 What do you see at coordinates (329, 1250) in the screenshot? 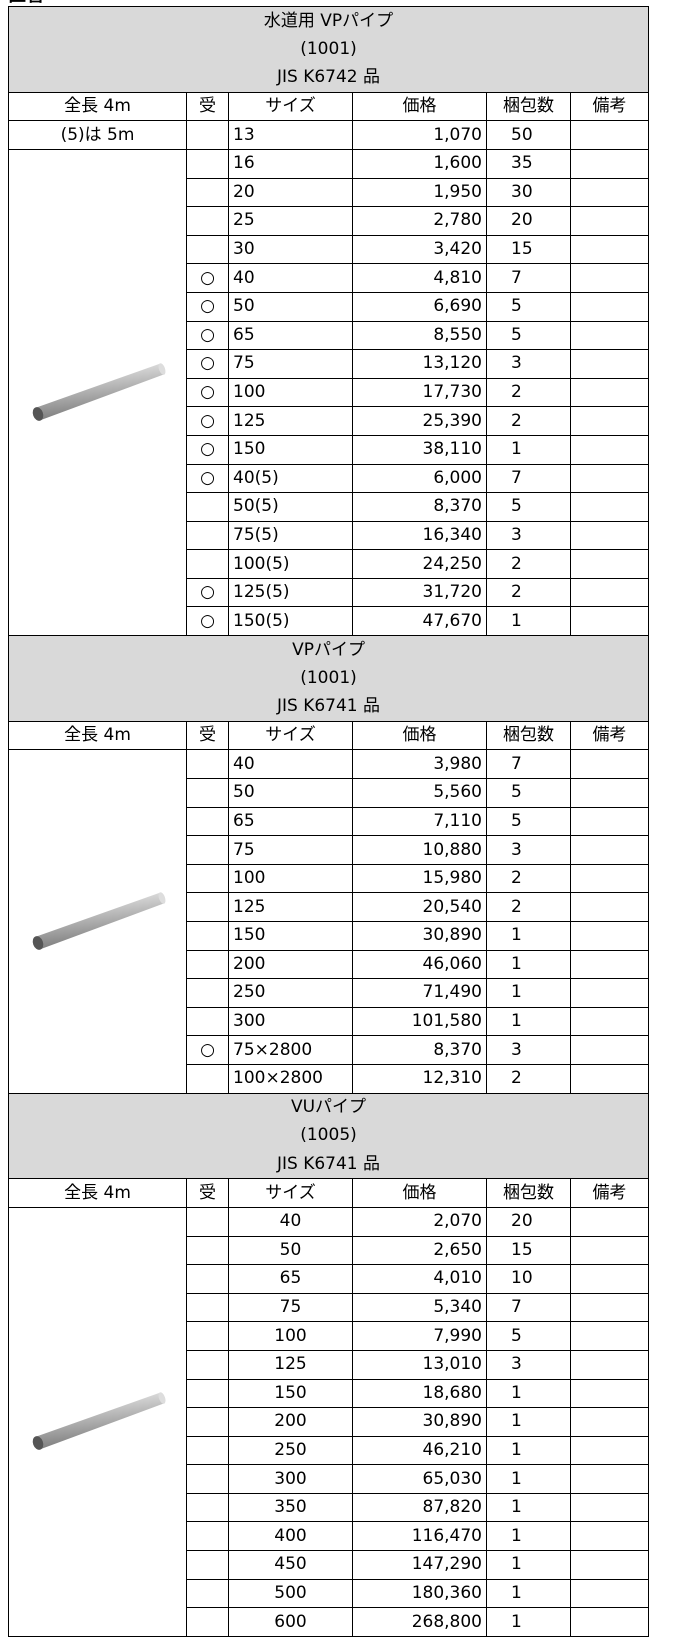
I see `data-row: 50 2,650 15` at bounding box center [329, 1250].